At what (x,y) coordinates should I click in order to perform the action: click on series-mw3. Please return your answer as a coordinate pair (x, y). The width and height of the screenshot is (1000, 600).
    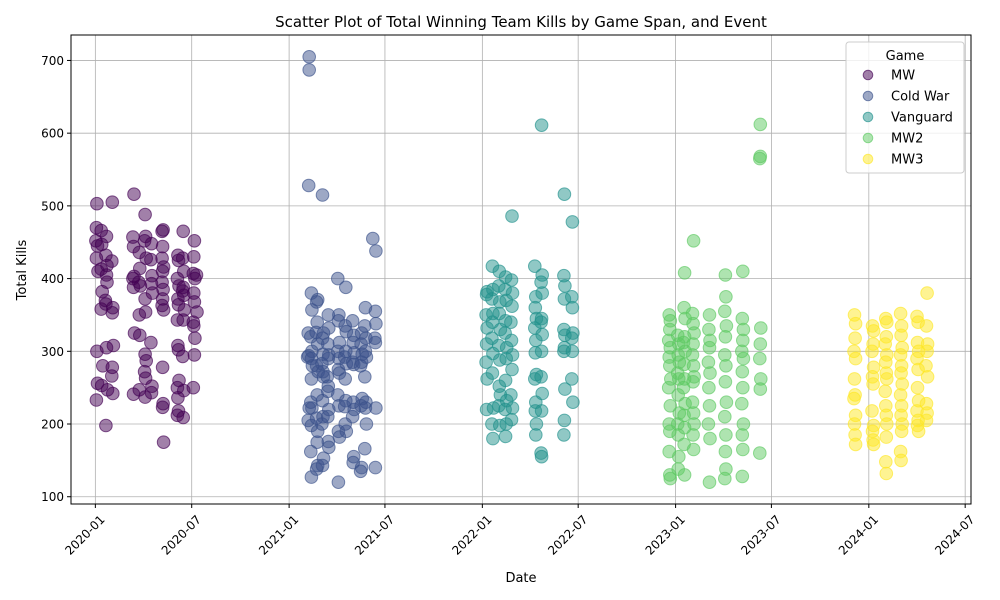
    Looking at the image, I should click on (891, 383).